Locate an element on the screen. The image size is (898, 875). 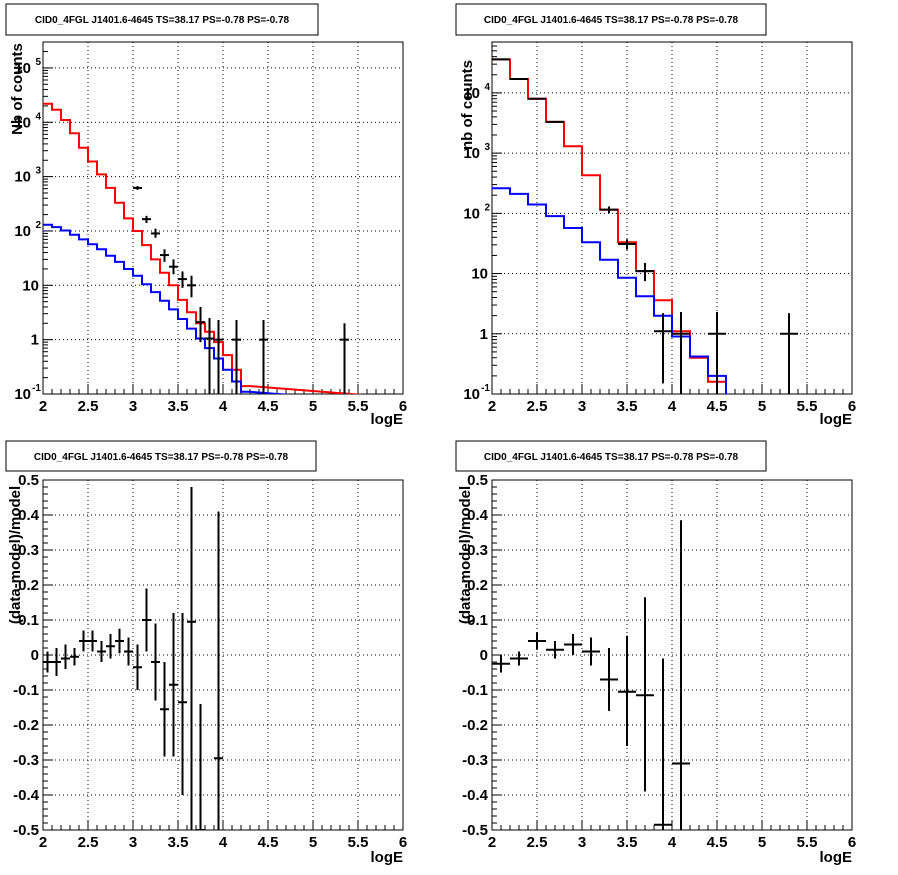
y-tick-exponent: 4 is located at coordinates (38, 116).